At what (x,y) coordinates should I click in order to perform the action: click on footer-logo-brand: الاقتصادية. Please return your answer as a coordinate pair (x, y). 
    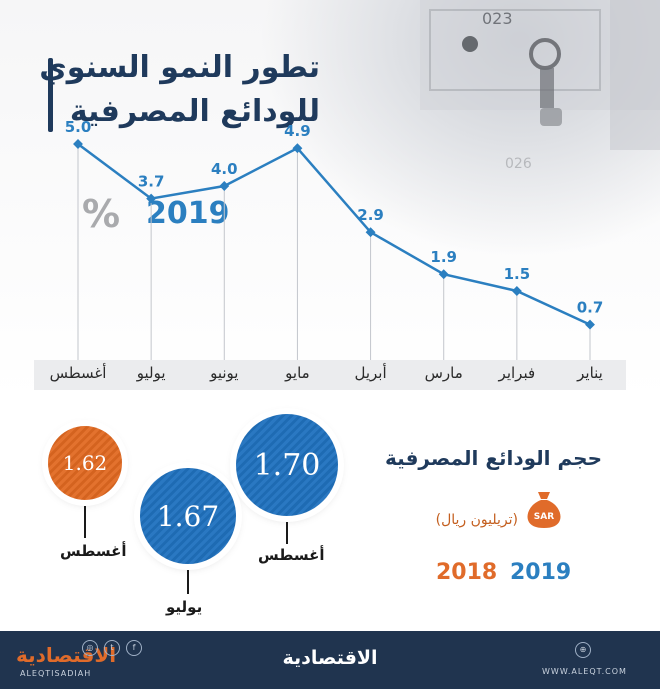
    Looking at the image, I should click on (66, 655).